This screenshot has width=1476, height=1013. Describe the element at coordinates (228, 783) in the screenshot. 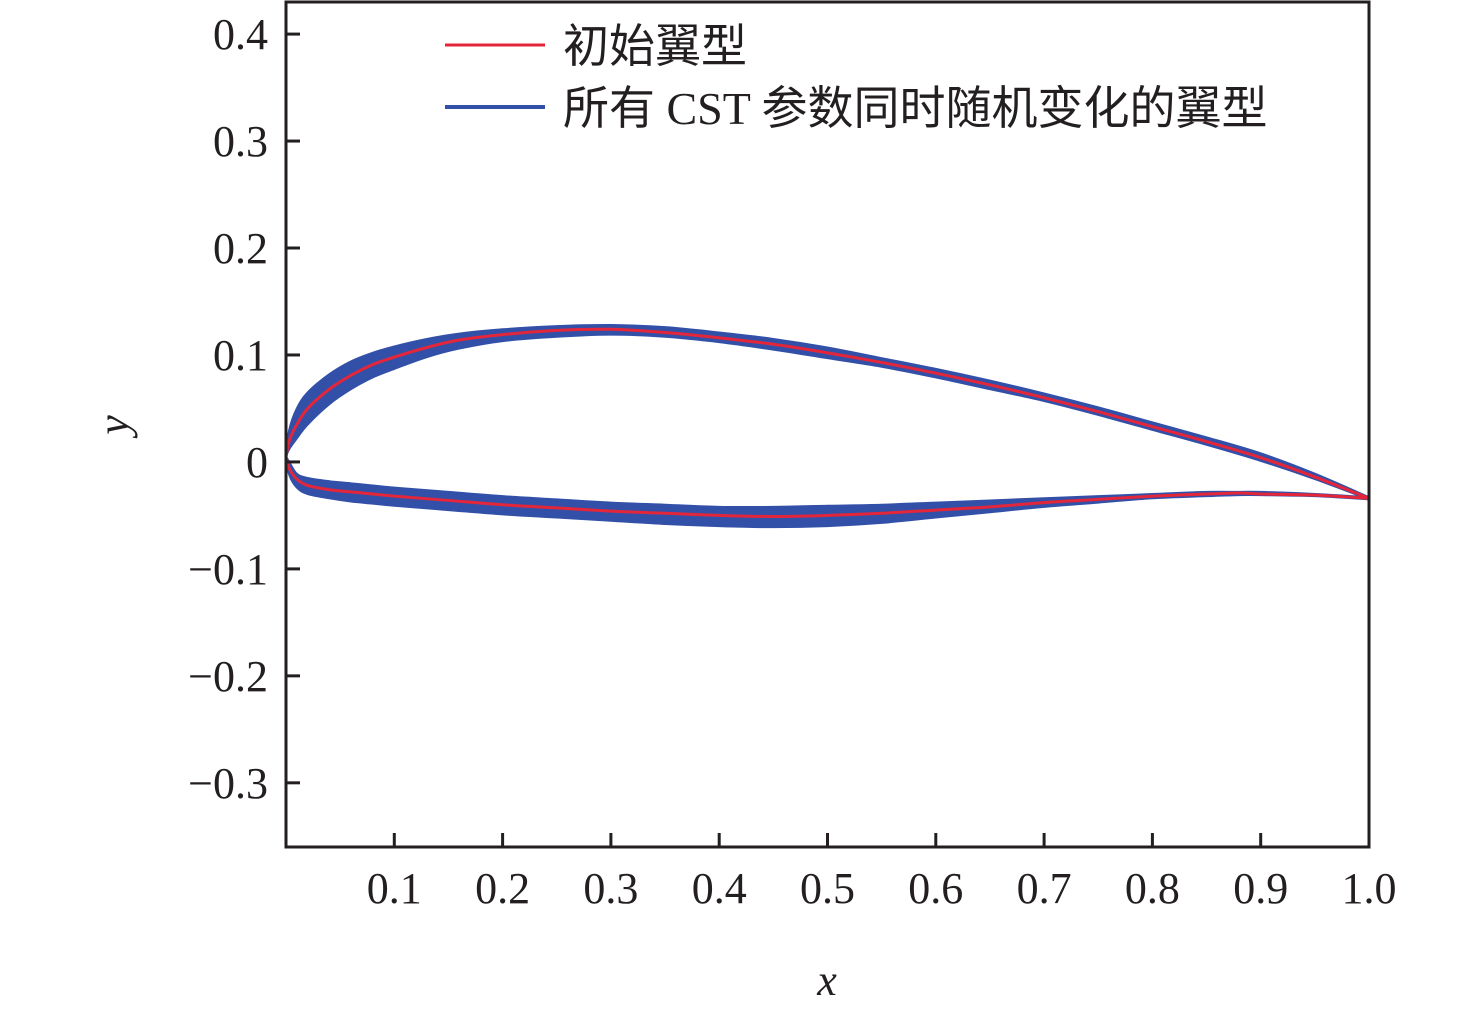

I see `y-tick-label-7: −0.3` at that location.